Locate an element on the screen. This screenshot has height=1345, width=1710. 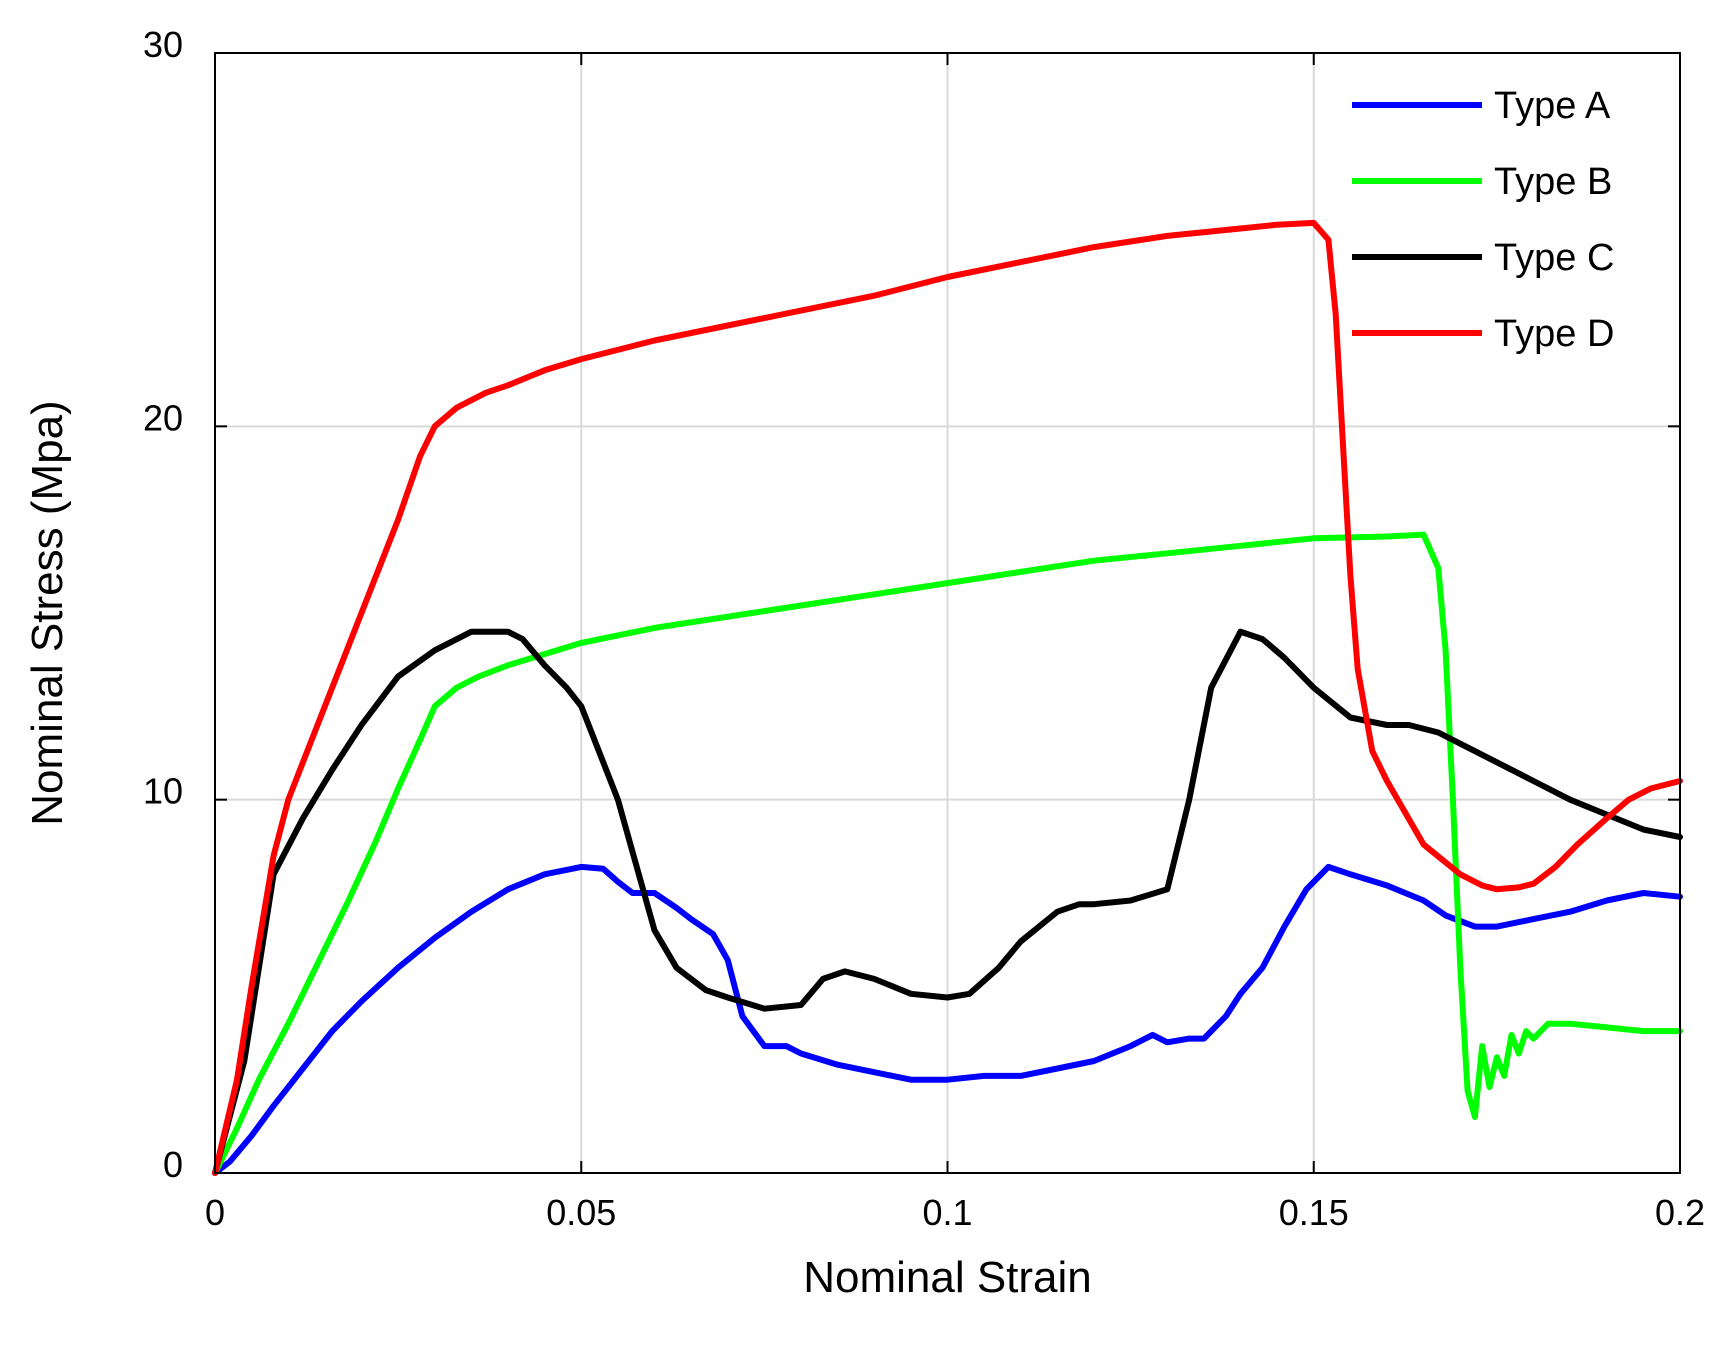
y-tick-label: 30 is located at coordinates (163, 44).